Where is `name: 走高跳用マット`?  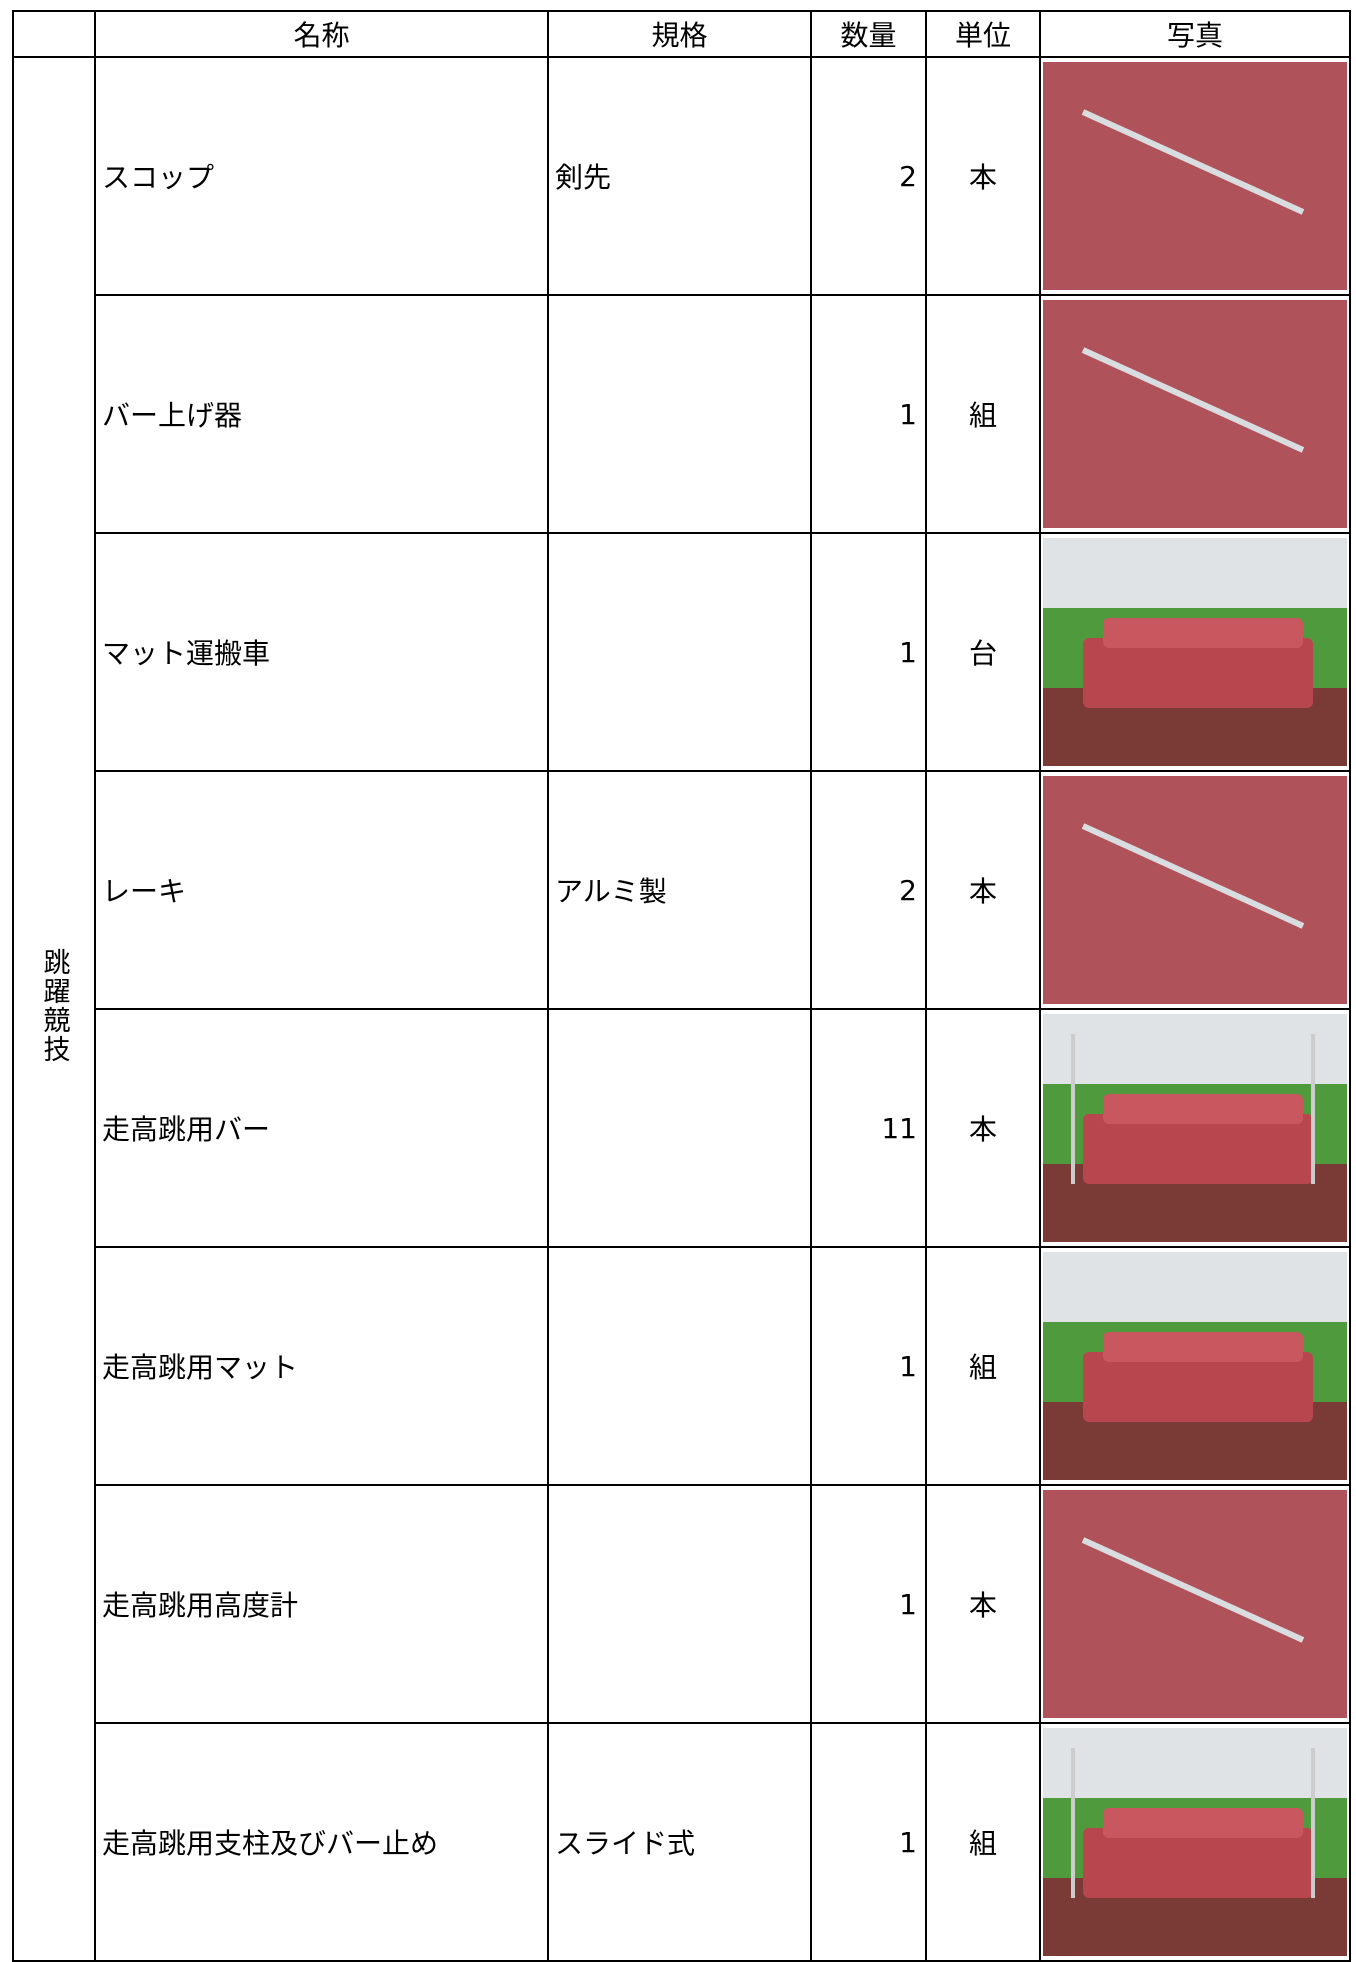
name: 走高跳用マット is located at coordinates (321, 1366).